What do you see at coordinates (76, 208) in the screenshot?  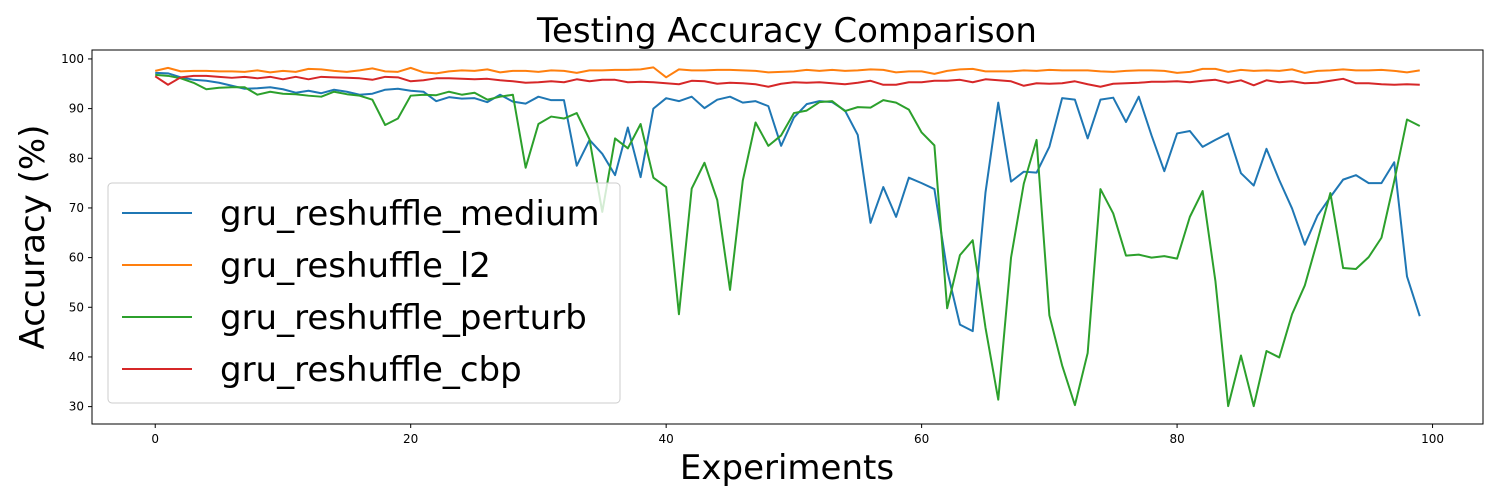 I see `y-tick-label: 70` at bounding box center [76, 208].